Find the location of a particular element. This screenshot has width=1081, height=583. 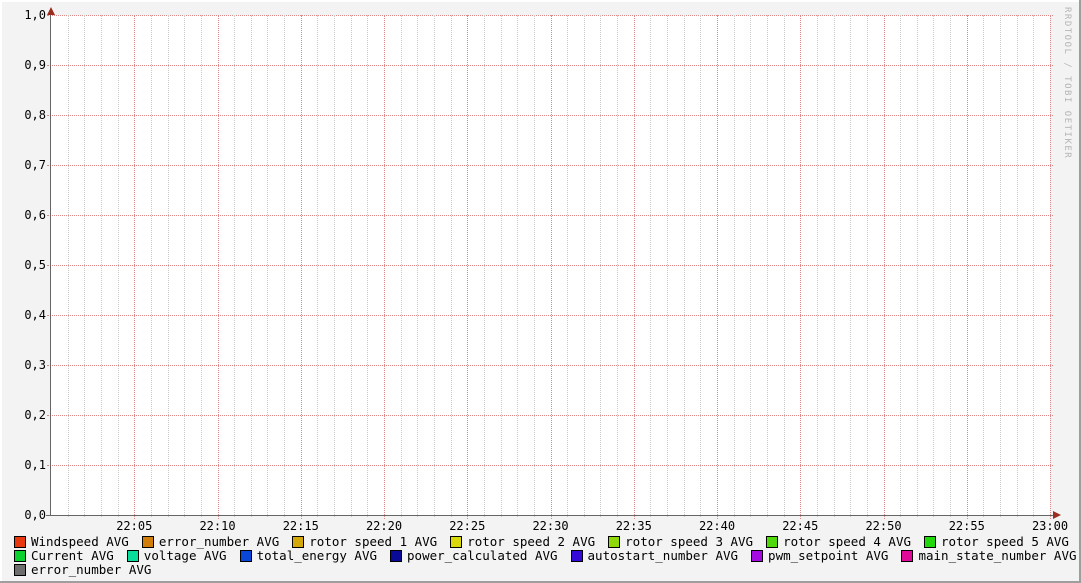

y-tick-label: 0,2 is located at coordinates (35, 415).